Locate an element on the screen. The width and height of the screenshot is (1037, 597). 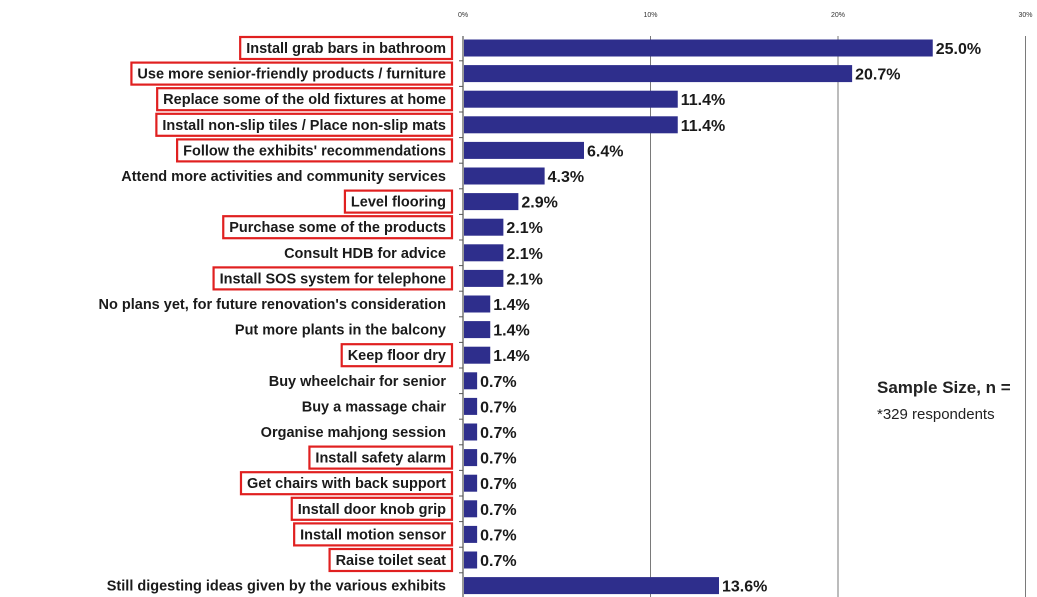
category-label: Install grab bars in bathroom is located at coordinates (346, 49).